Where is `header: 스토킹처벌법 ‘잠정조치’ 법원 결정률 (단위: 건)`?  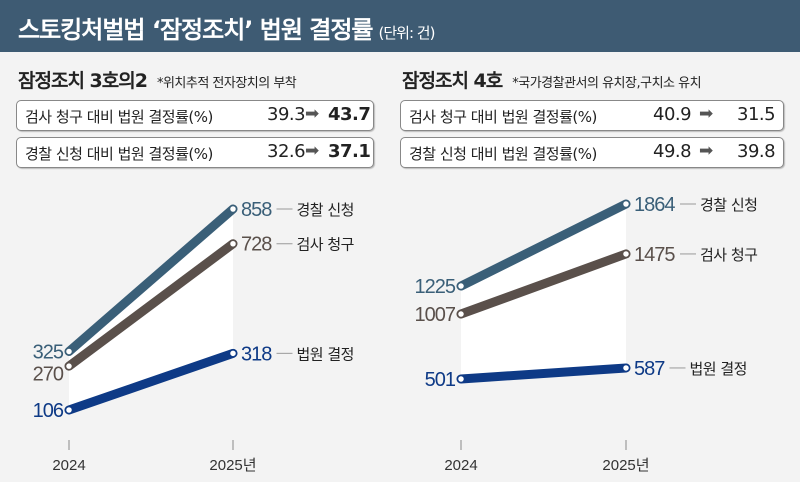 header: 스토킹처벌법 ‘잠정조치’ 법원 결정률 (단위: 건) is located at coordinates (400, 26).